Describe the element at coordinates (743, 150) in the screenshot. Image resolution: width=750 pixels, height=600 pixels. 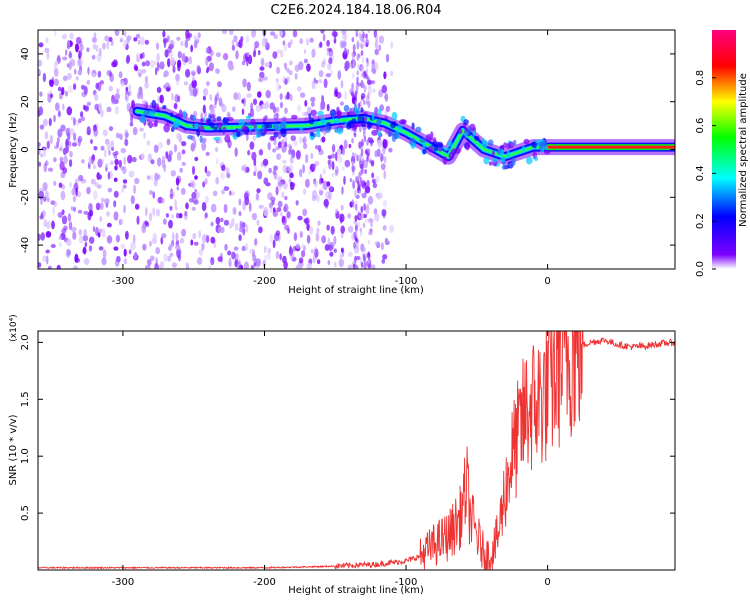
I see `colorbar-label: Normalized spectral amplitude` at that location.